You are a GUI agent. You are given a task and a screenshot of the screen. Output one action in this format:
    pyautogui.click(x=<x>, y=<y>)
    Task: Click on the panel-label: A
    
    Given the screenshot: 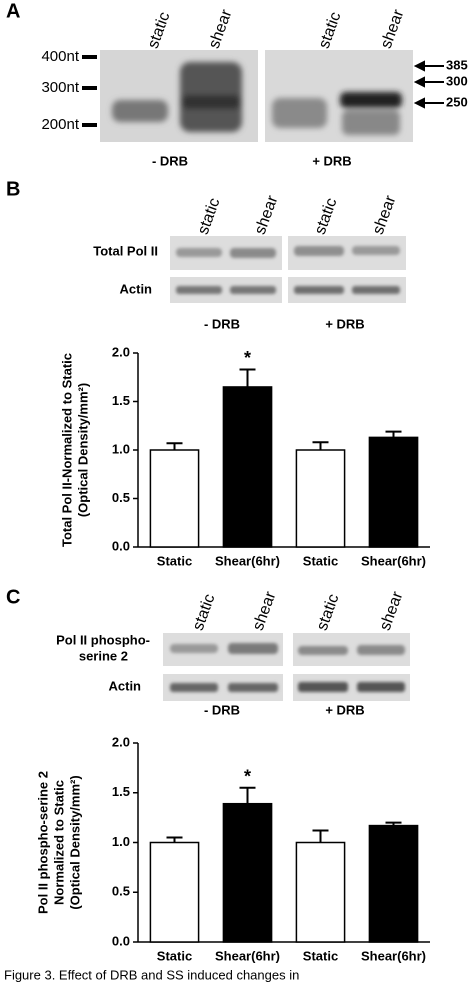 What is the action you would take?
    pyautogui.click(x=13, y=11)
    